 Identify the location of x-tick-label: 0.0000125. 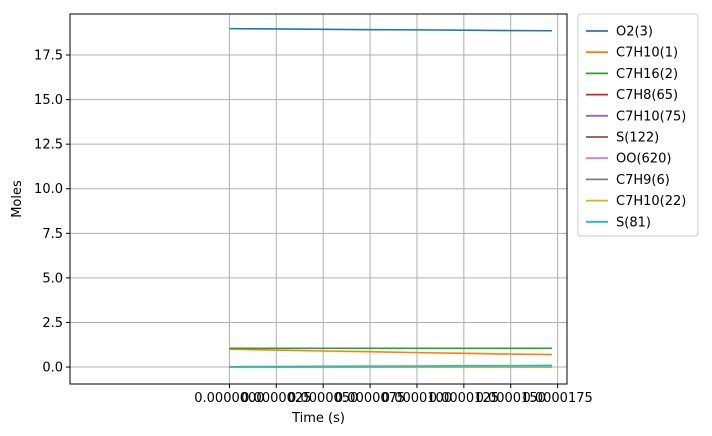
(464, 398).